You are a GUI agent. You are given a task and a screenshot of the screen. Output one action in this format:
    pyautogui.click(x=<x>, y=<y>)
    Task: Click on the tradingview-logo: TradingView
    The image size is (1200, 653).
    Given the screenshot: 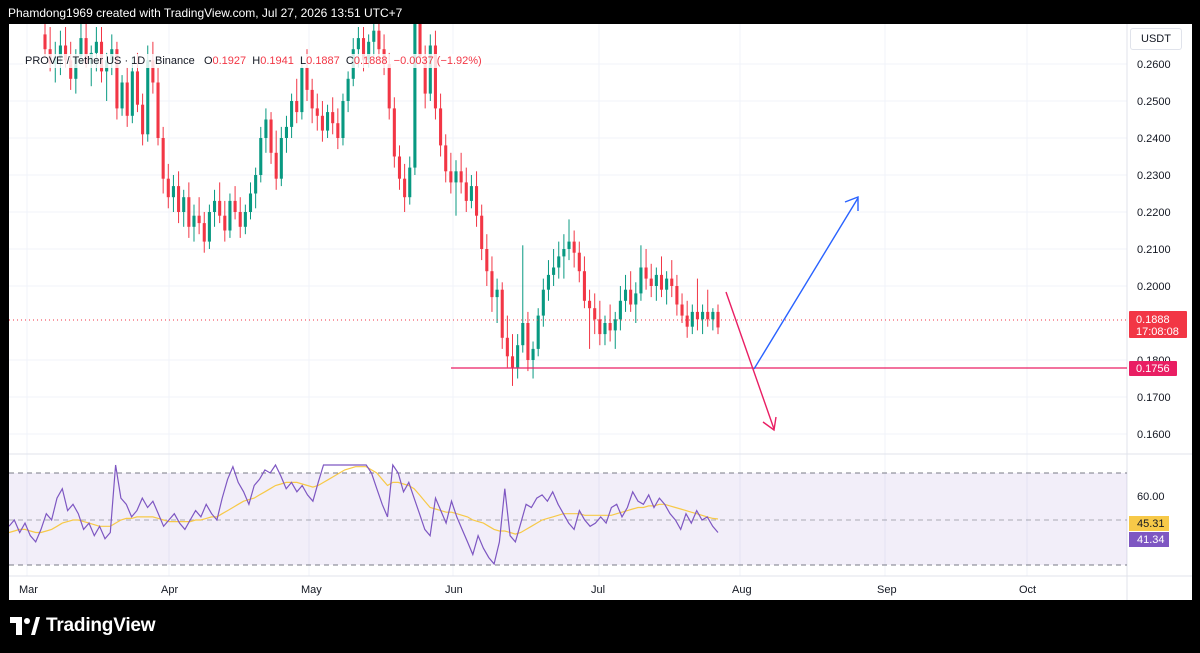 What is the action you would take?
    pyautogui.click(x=83, y=626)
    